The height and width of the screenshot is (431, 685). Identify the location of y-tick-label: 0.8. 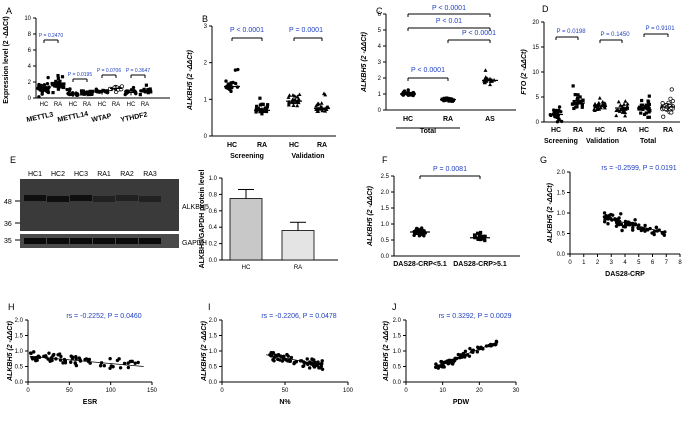
(213, 195).